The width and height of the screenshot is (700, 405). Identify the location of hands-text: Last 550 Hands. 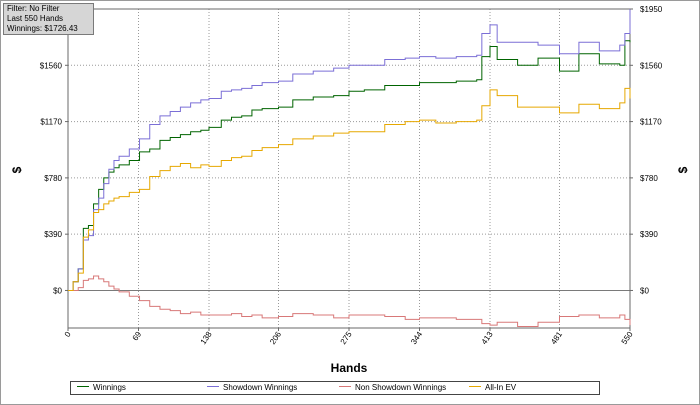
(35, 18).